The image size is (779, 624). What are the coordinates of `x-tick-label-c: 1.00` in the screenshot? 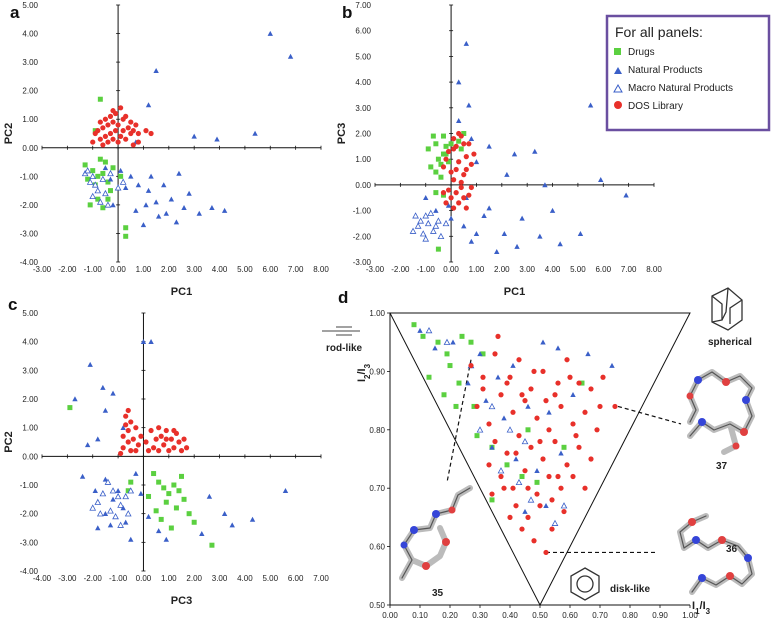 It's located at (169, 578).